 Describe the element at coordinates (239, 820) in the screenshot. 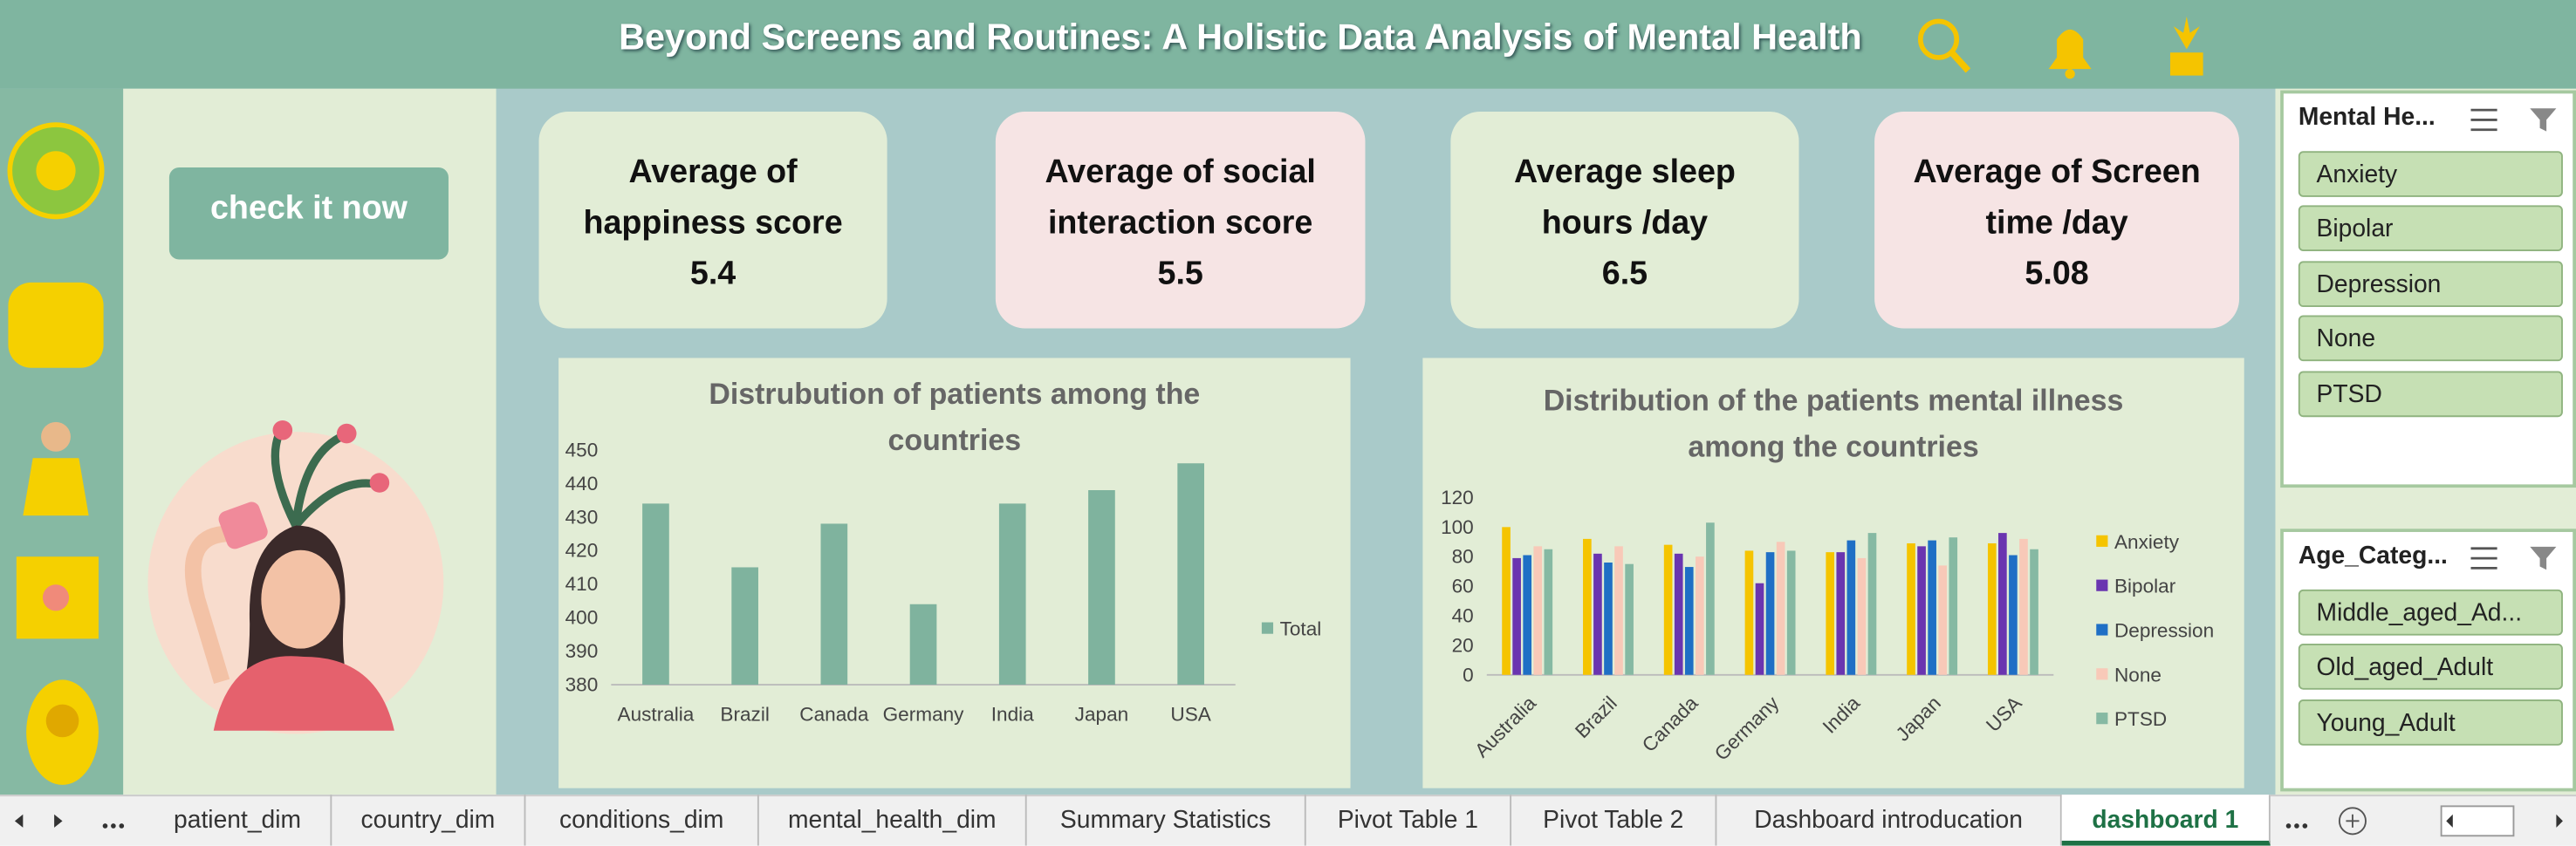

I see `sheet-tab: patient_dim` at that location.